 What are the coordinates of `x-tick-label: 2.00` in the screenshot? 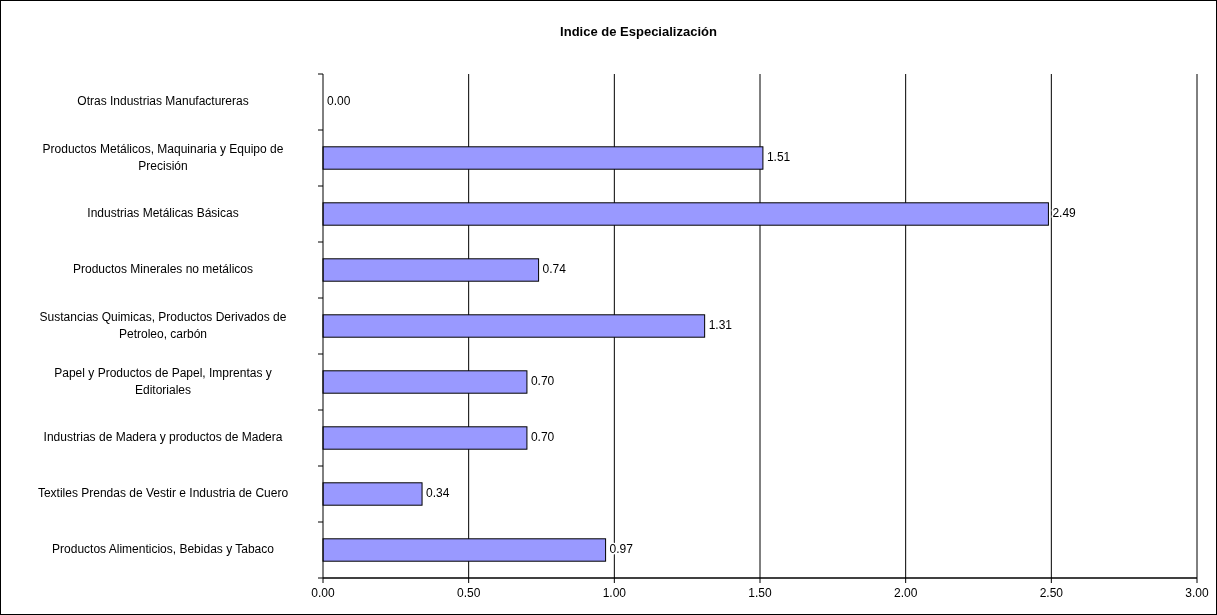 It's located at (905, 593).